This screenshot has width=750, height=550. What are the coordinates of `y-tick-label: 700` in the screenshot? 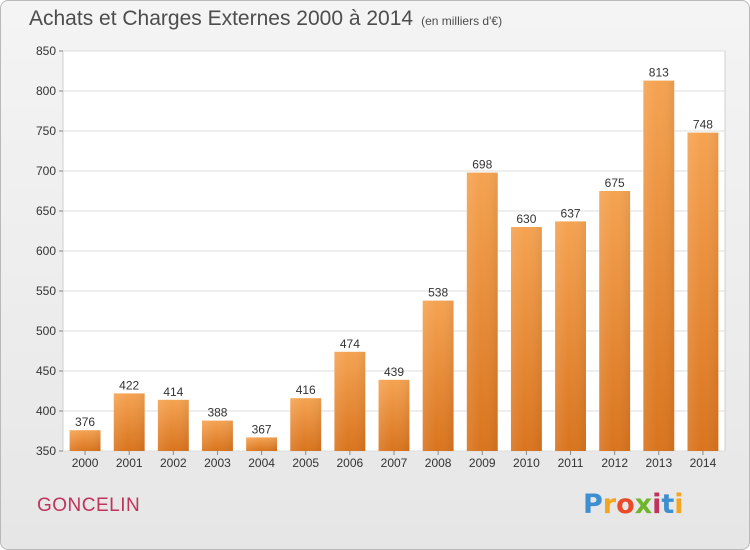 It's located at (46, 171).